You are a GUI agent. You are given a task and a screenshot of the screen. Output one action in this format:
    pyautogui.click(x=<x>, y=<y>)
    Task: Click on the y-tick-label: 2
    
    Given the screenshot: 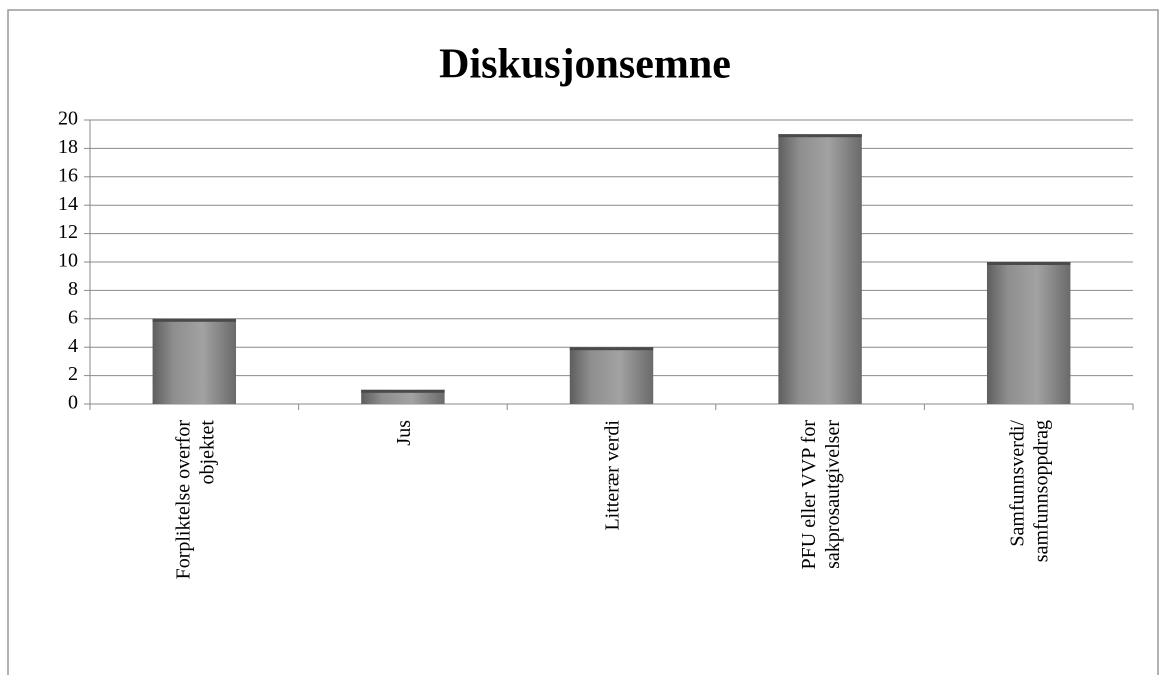 What is the action you would take?
    pyautogui.click(x=73, y=374)
    